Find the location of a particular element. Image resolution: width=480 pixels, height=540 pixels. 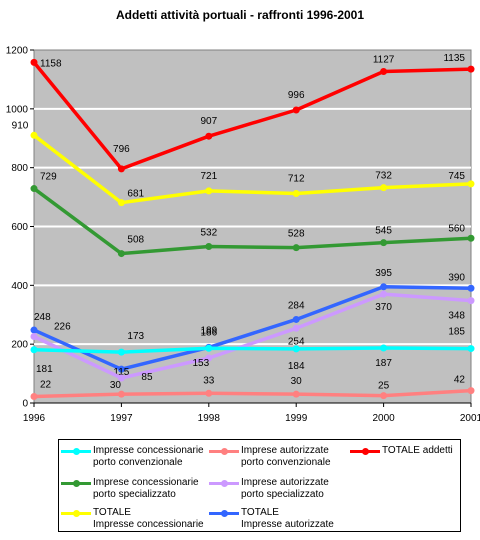

series-6: 22 30 33 30 25 42 is located at coordinates (252, 388).